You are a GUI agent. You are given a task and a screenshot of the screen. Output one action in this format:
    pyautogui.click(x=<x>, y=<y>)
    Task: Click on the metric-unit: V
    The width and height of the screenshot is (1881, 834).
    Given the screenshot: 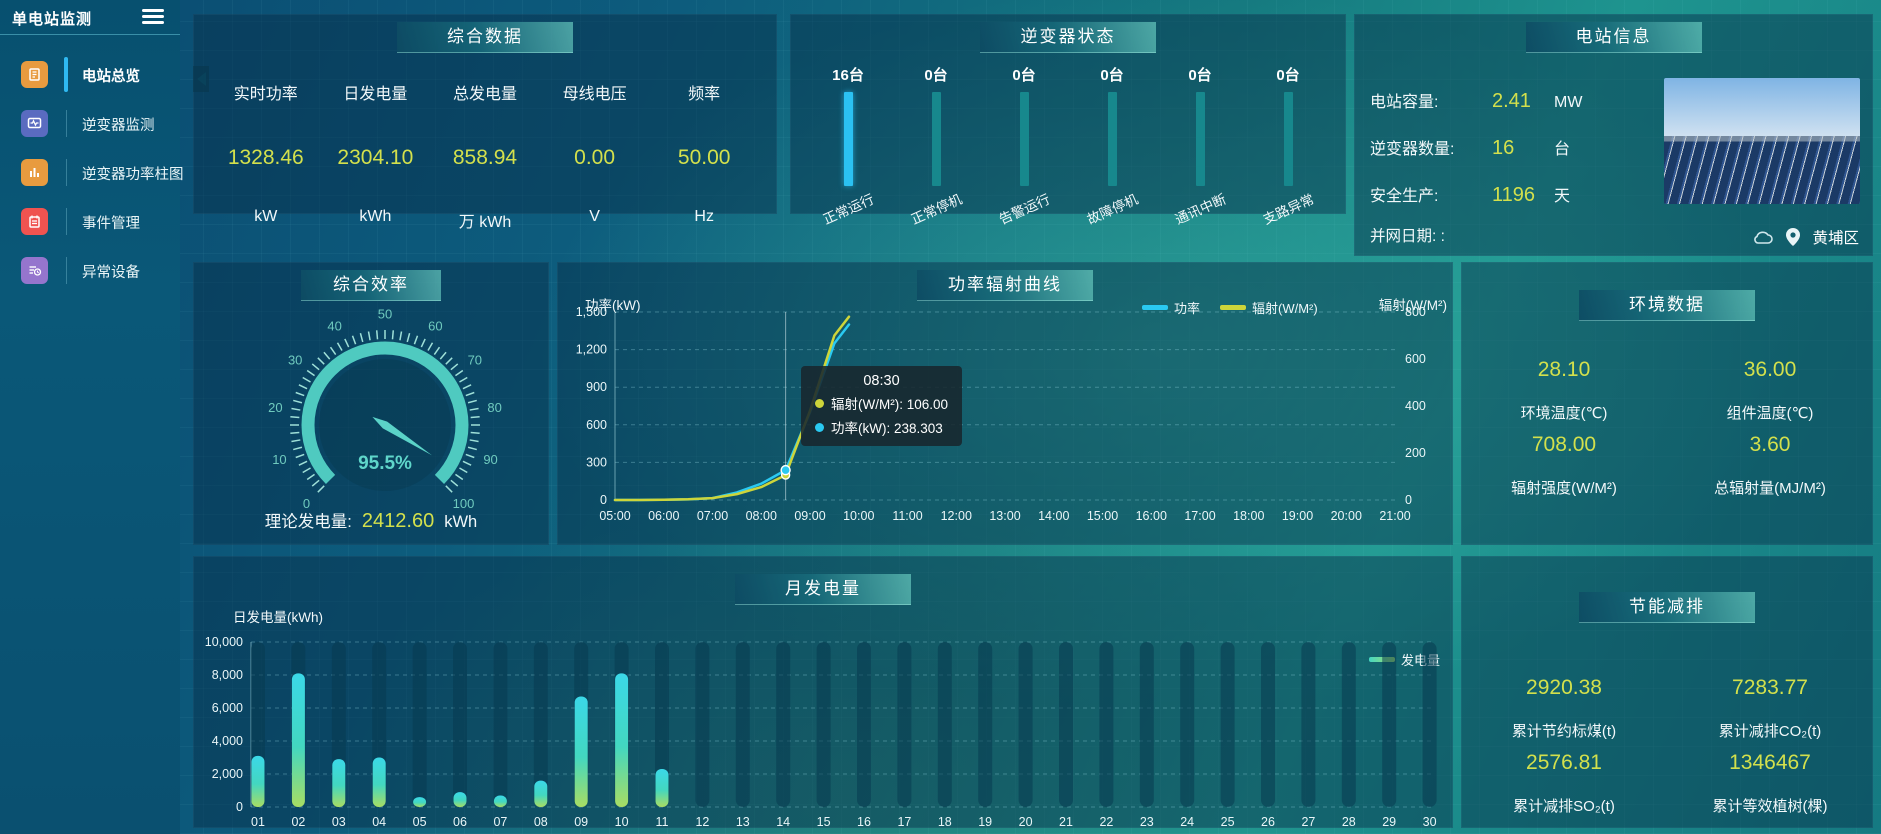 What is the action you would take?
    pyautogui.click(x=594, y=216)
    